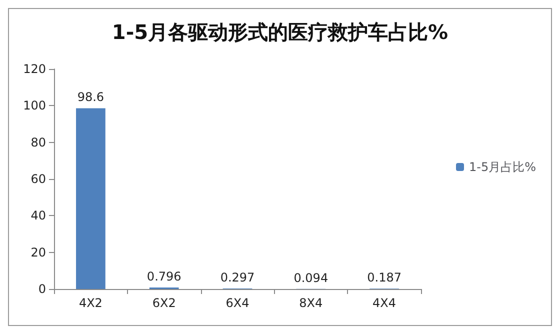  I want to click on x-tick-label: 6X4, so click(238, 303).